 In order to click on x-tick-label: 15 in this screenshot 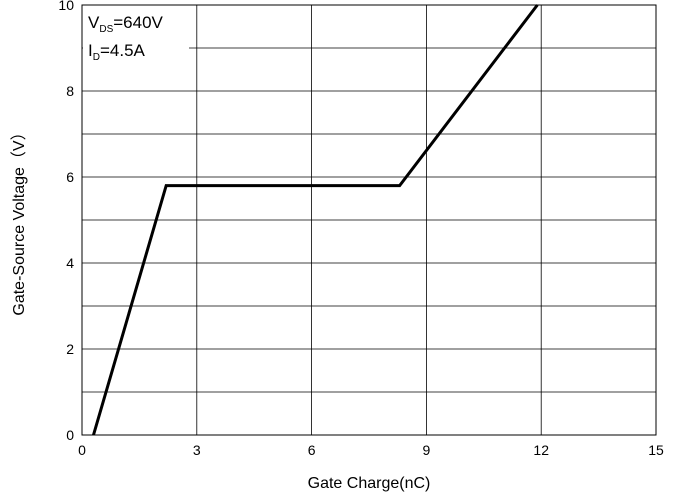, I will do `click(656, 450)`.